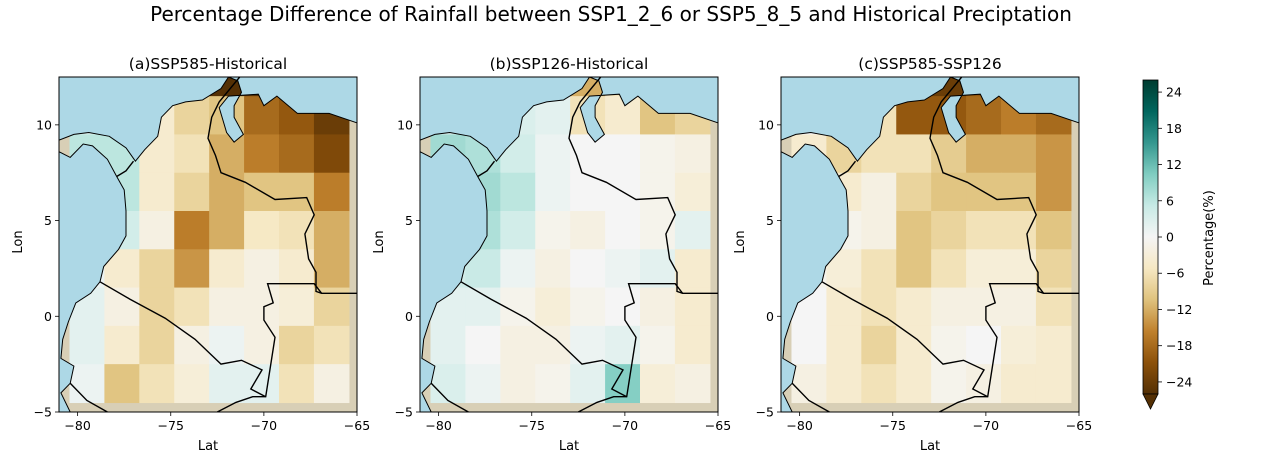 The image size is (1267, 460). What do you see at coordinates (144, 244) in the screenshot?
I see `ocean-pacific` at bounding box center [144, 244].